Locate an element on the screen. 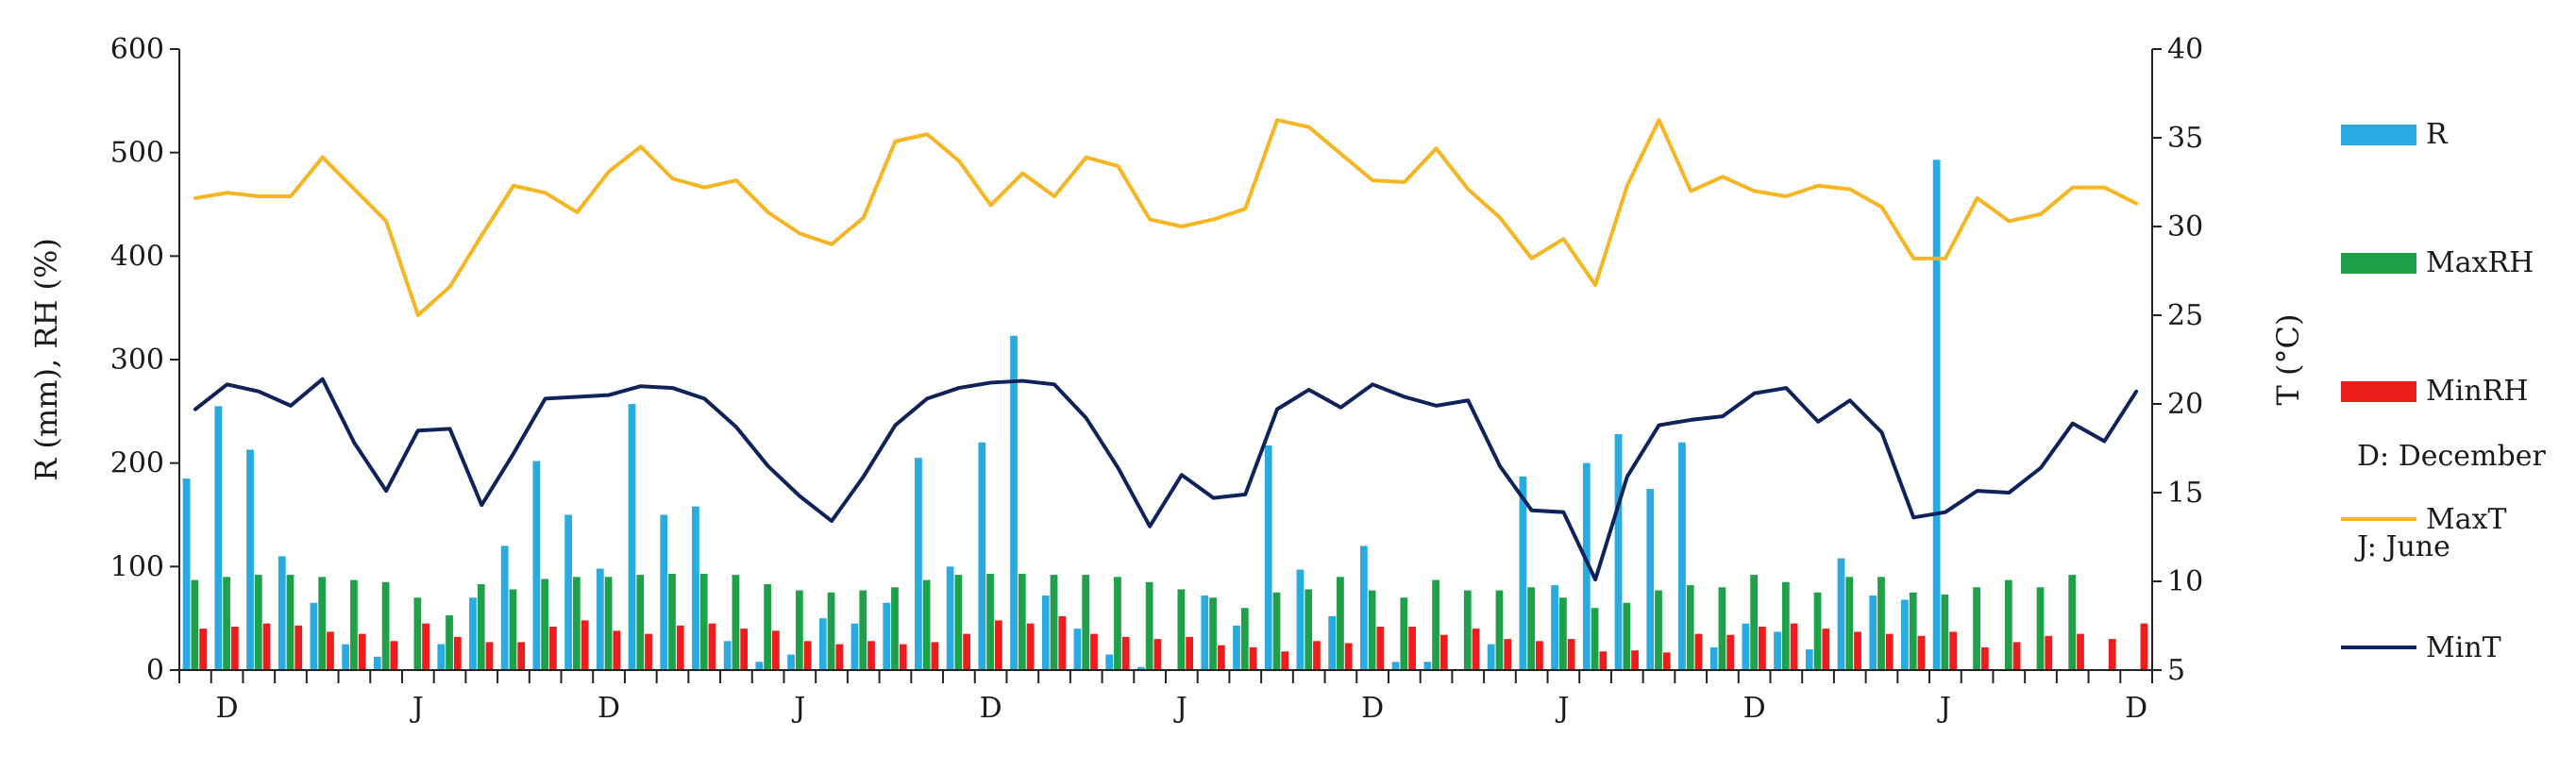 Image resolution: width=2576 pixels, height=772 pixels. x-tick-label-3: J is located at coordinates (798, 708).